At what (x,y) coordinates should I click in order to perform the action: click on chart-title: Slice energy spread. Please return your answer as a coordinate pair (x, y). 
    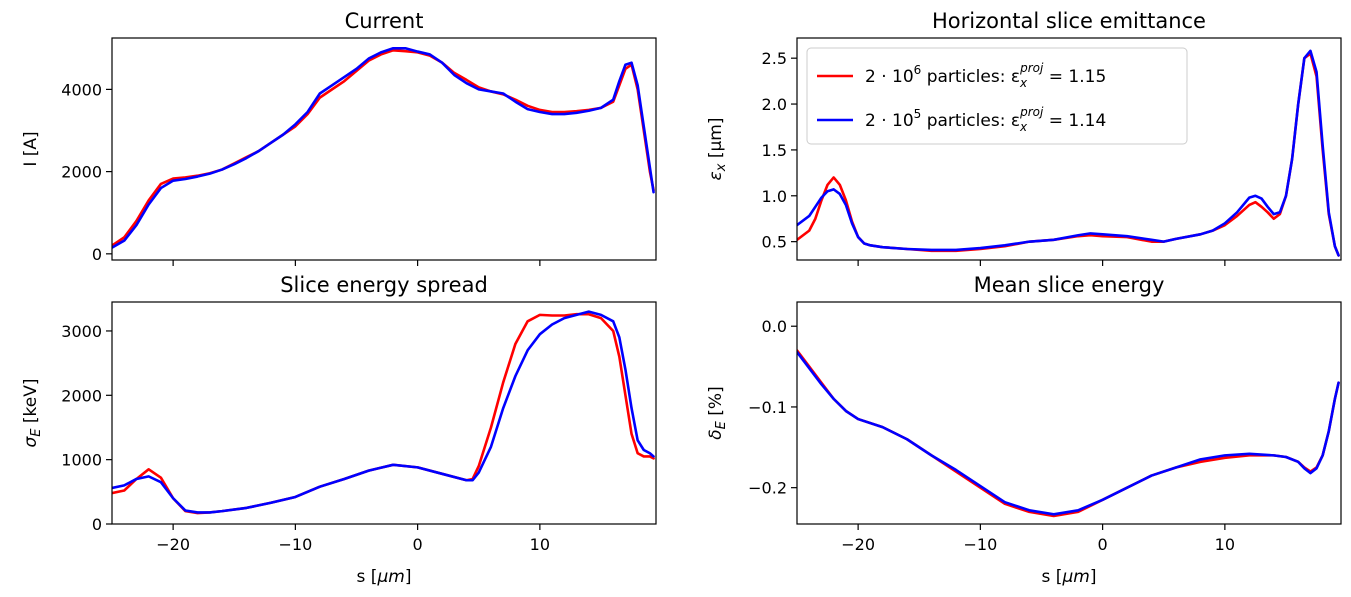
    Looking at the image, I should click on (384, 285).